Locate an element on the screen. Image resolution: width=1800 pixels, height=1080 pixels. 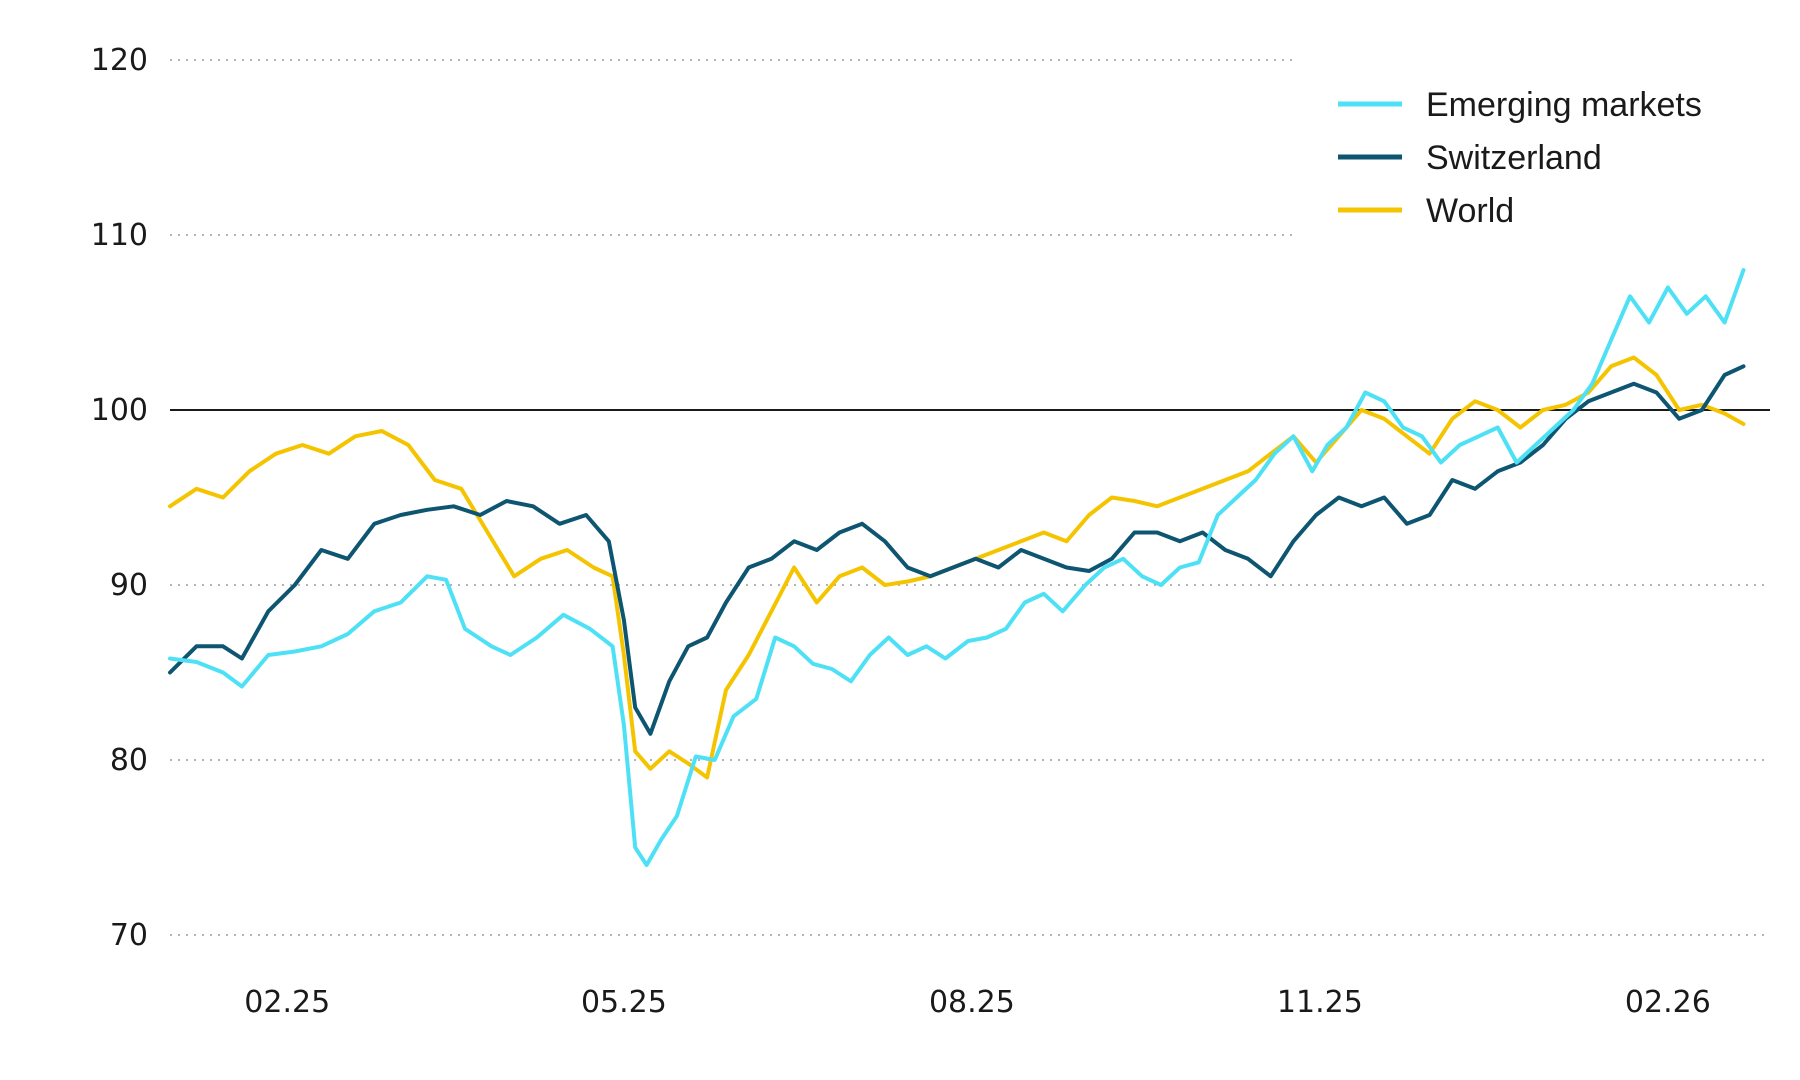
x-axis: 02.25 05.25 08.25 11.25 02.26 is located at coordinates (977, 1002).